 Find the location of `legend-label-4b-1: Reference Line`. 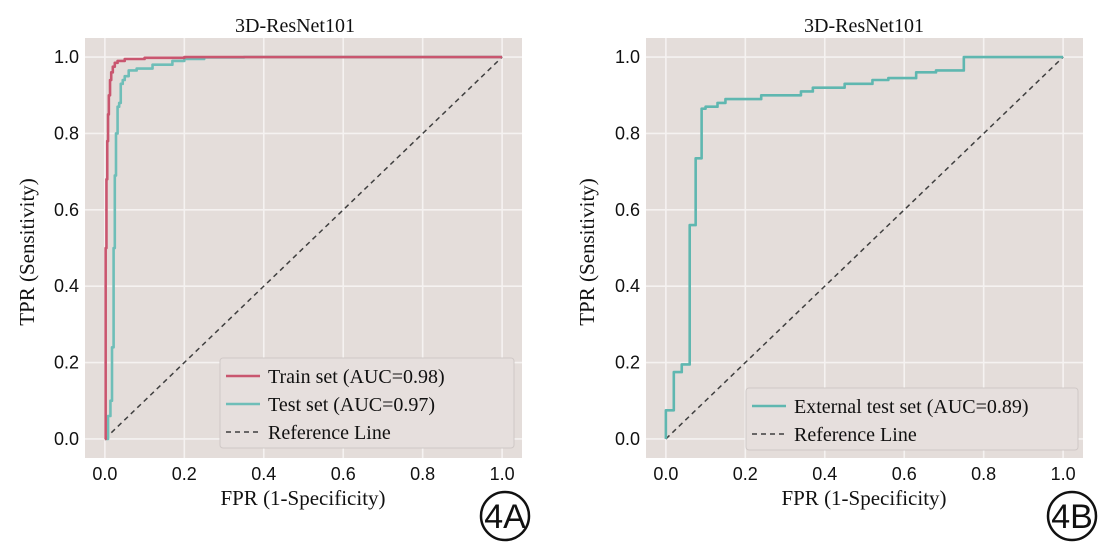

legend-label-4b-1: Reference Line is located at coordinates (855, 435).